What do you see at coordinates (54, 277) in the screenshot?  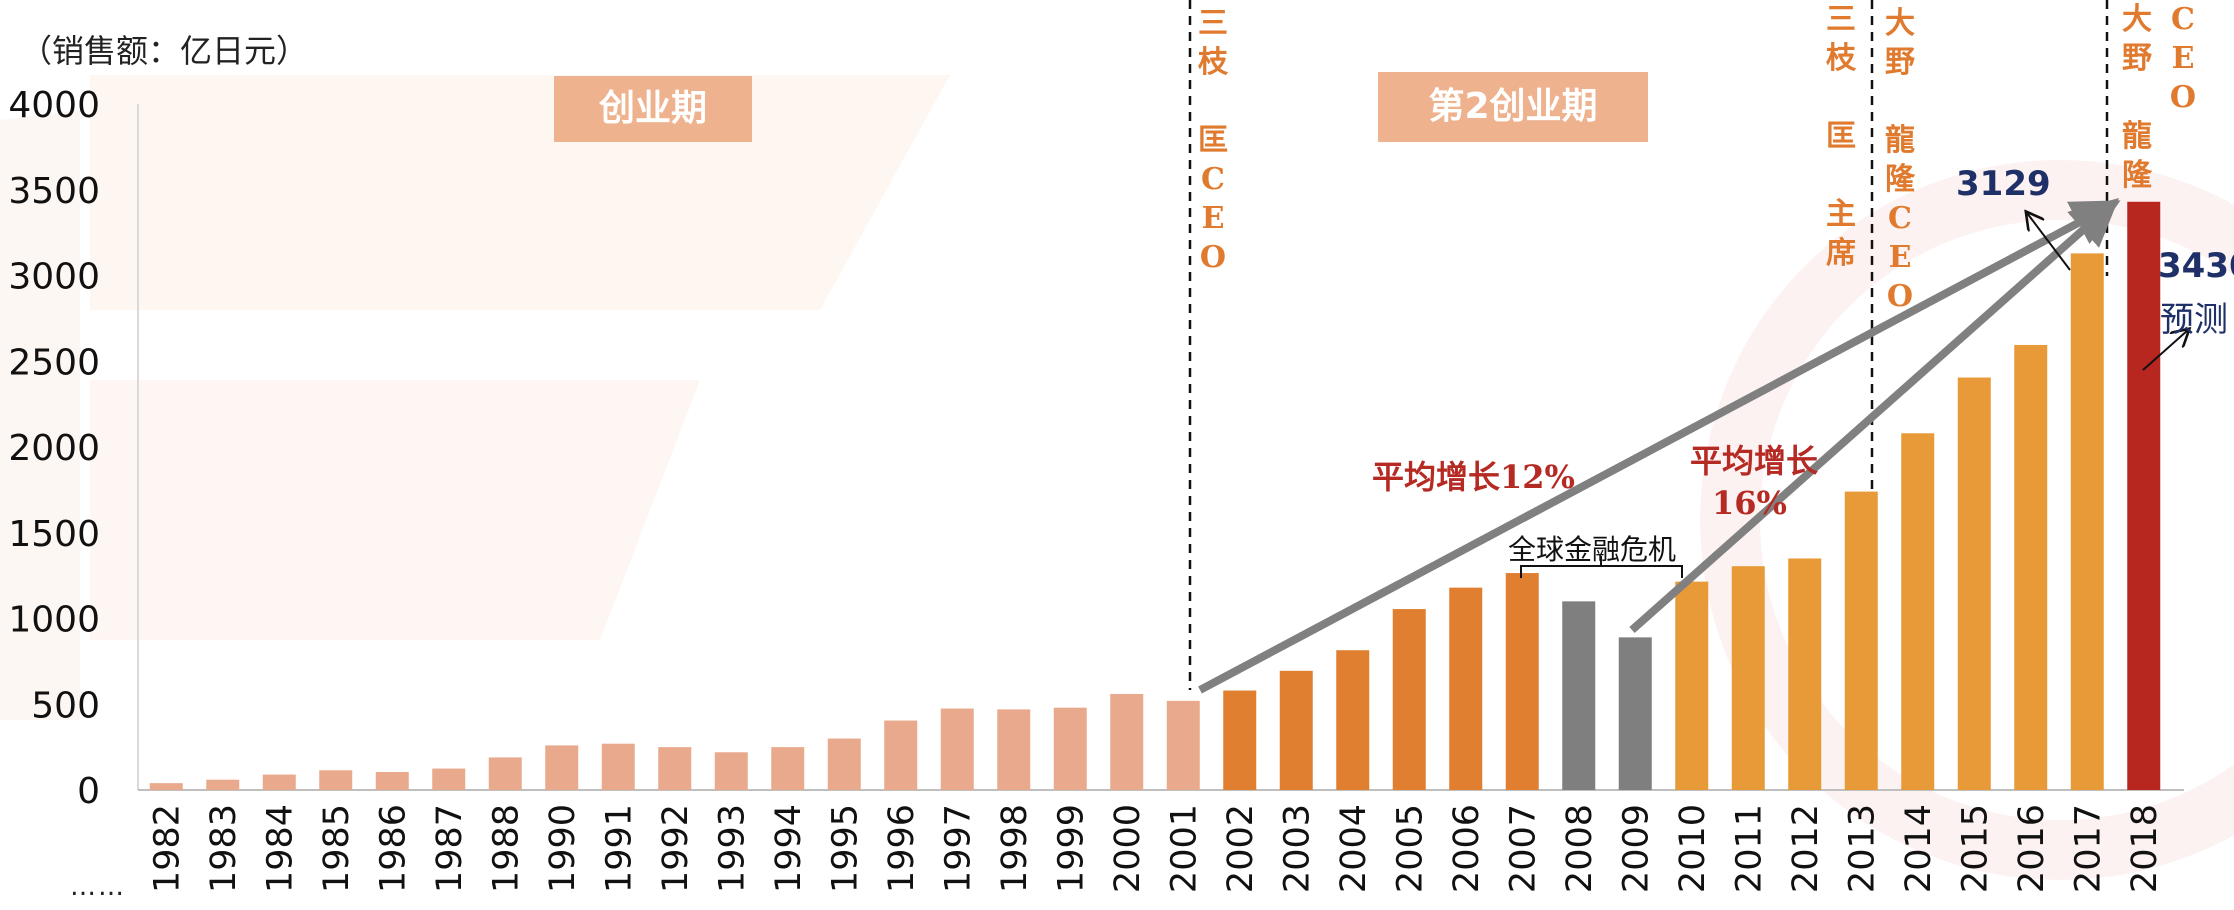 I see `y-tick-label: 3000` at bounding box center [54, 277].